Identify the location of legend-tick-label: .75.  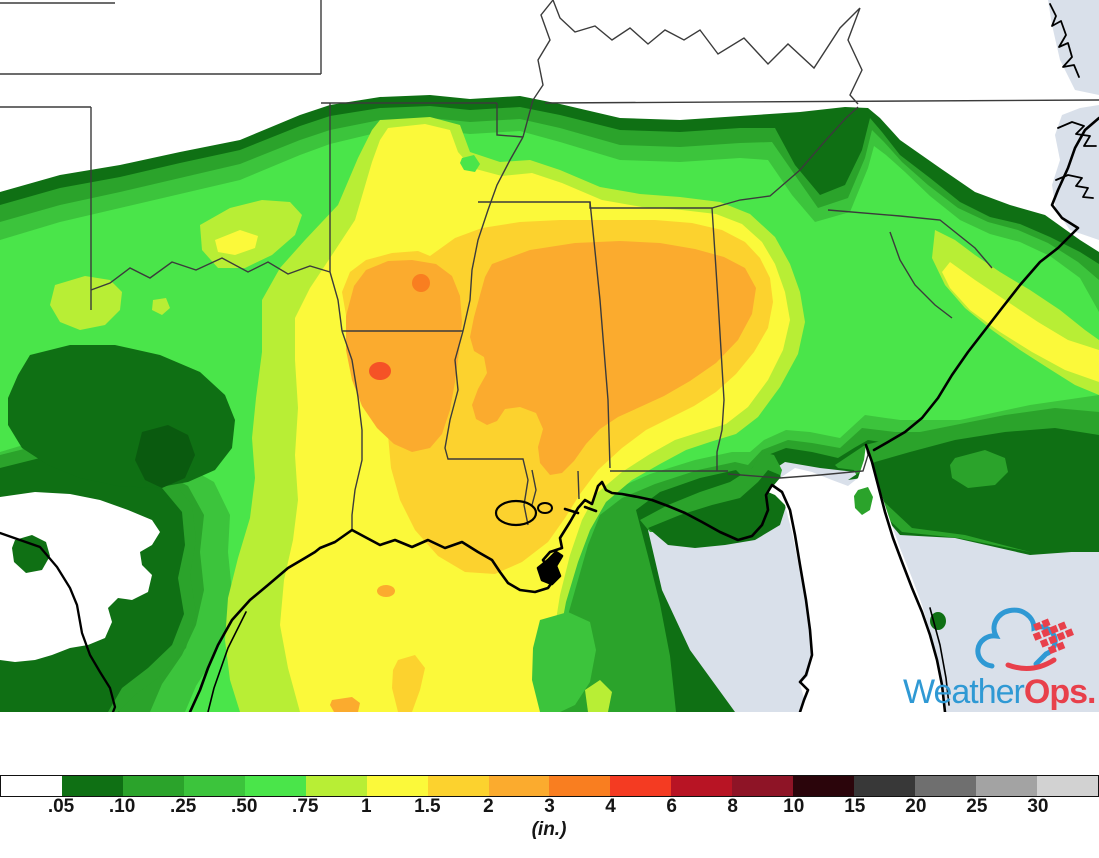
(305, 806).